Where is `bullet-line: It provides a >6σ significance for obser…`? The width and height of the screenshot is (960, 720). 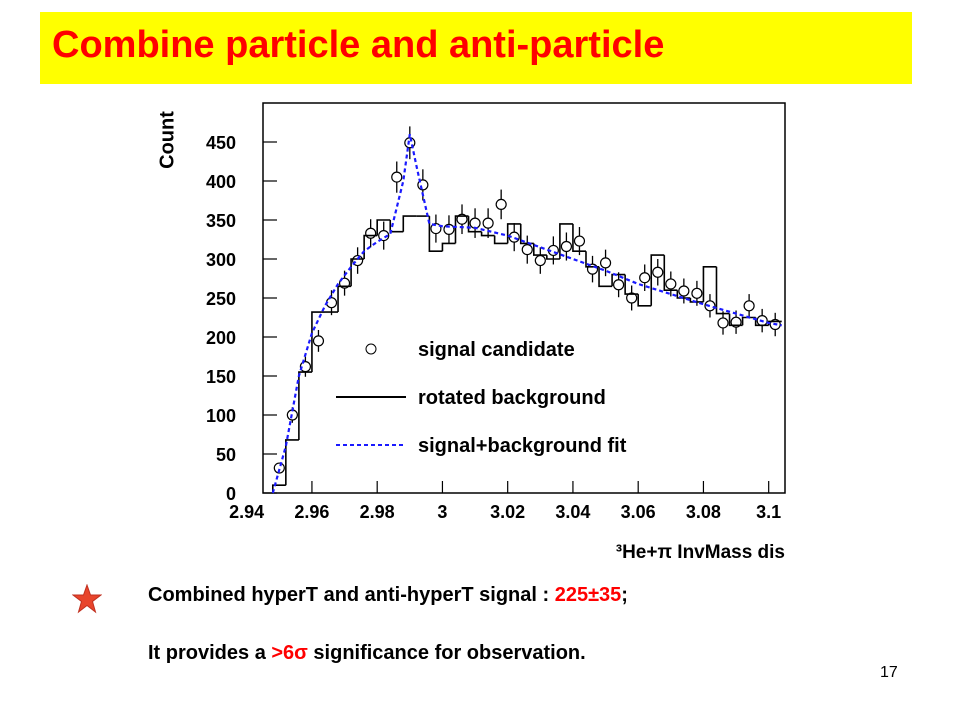
bullet-line: It provides a >6σ significance for obser… is located at coordinates (367, 653).